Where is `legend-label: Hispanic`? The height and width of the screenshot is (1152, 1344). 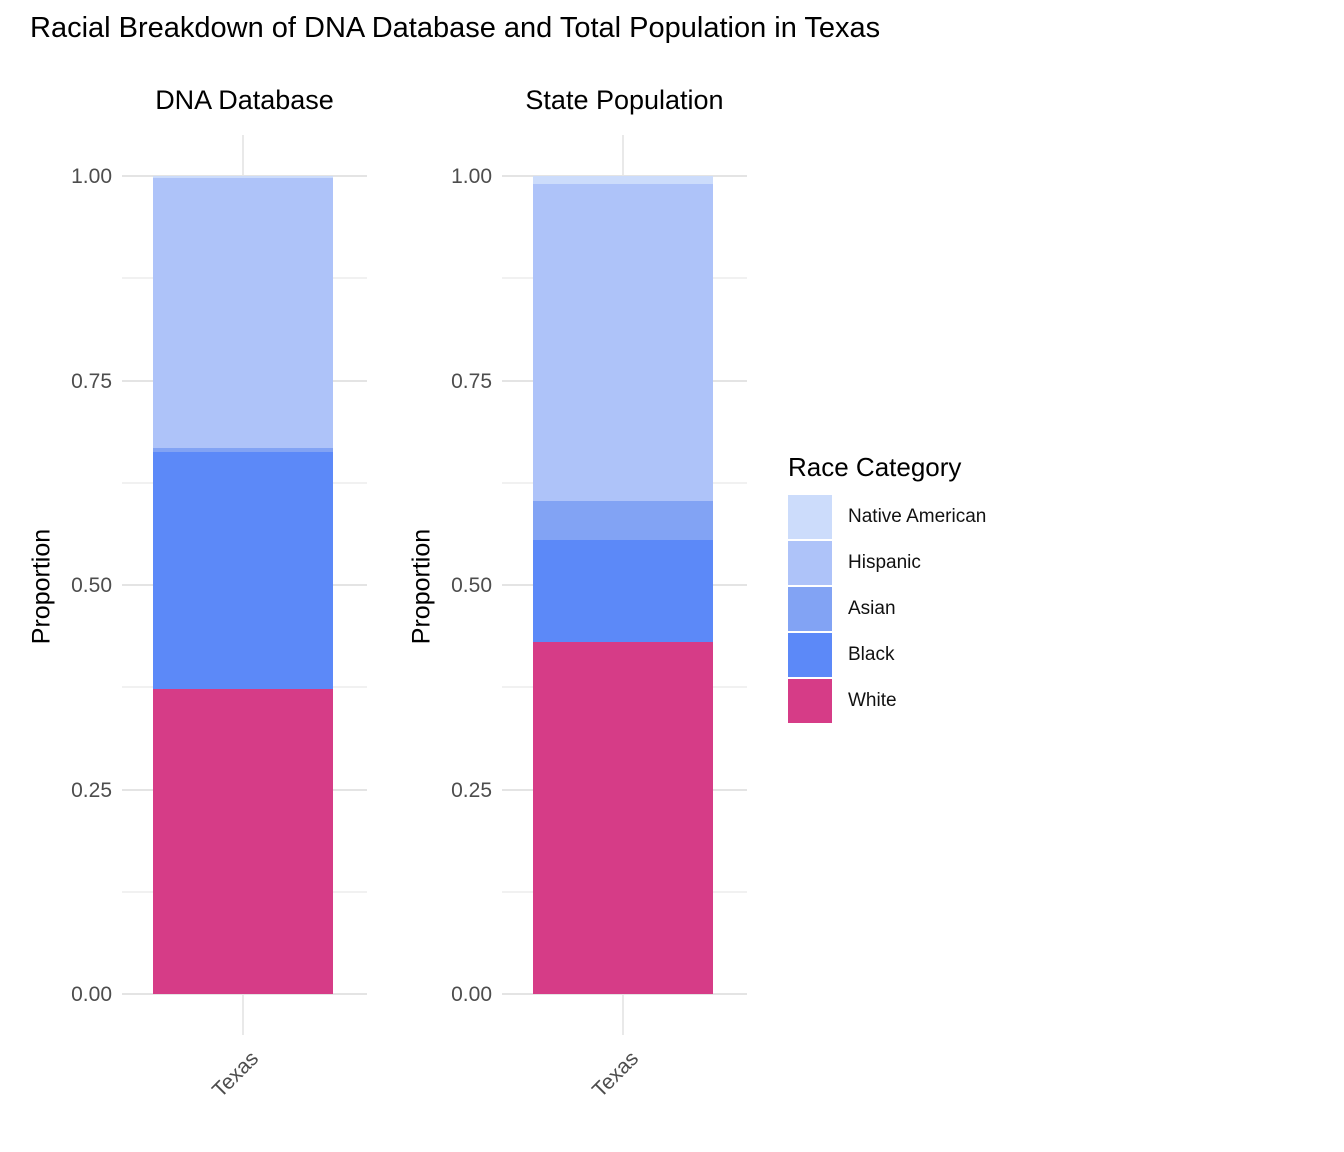 legend-label: Hispanic is located at coordinates (884, 562).